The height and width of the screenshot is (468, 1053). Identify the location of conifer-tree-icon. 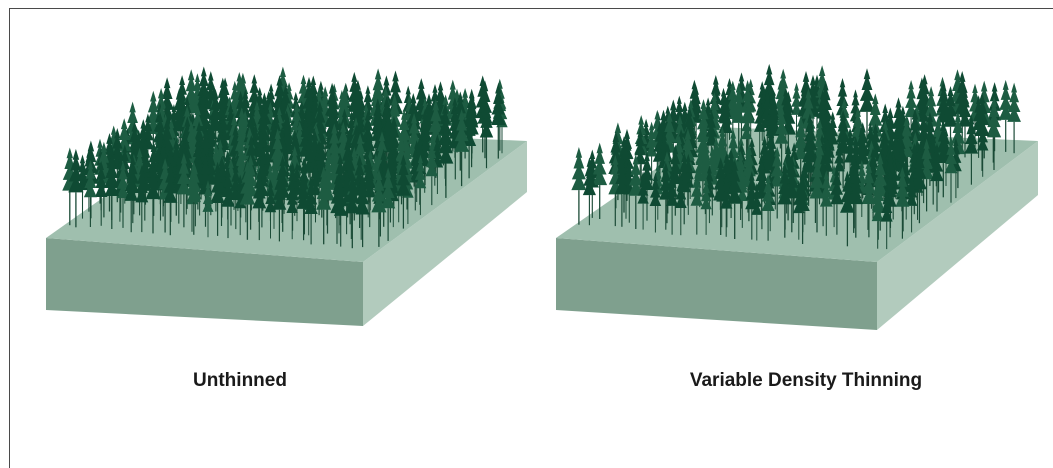
(579, 186).